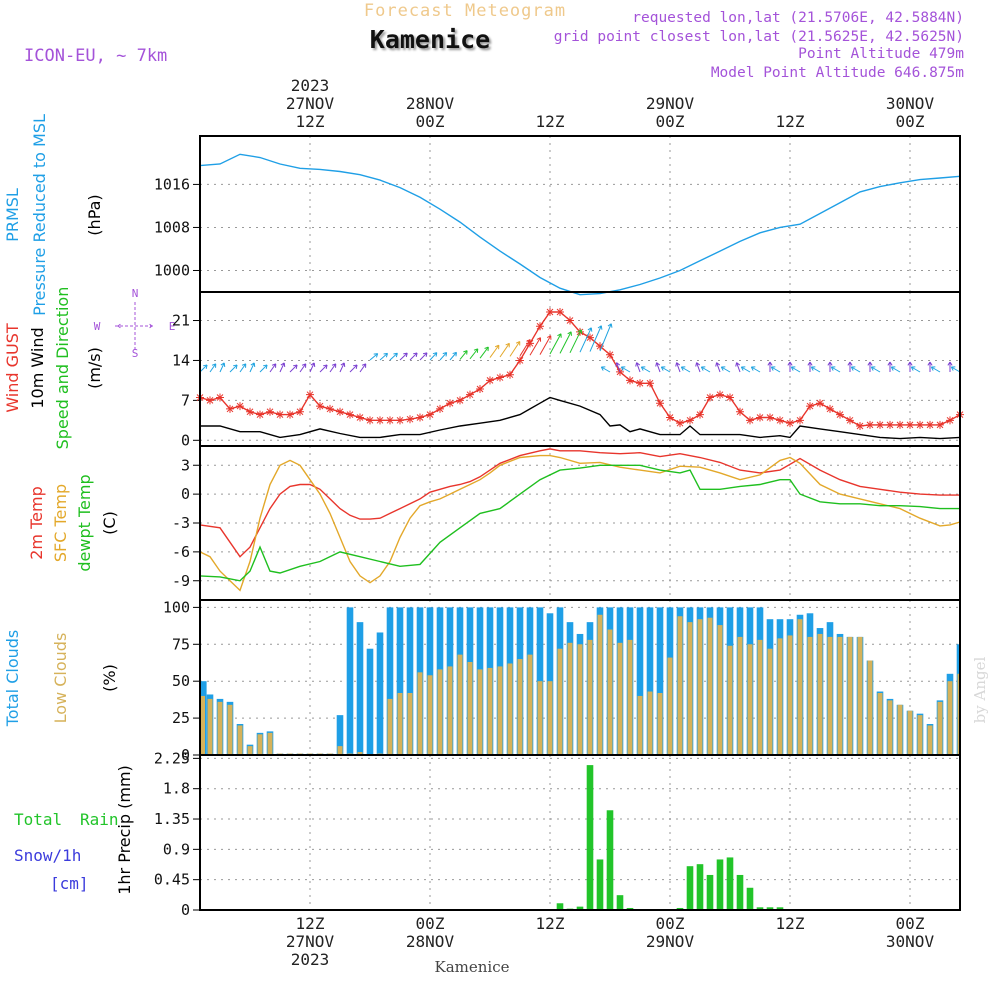 This screenshot has height=1000, width=1000. I want to click on panel-frame, so click(580, 214).